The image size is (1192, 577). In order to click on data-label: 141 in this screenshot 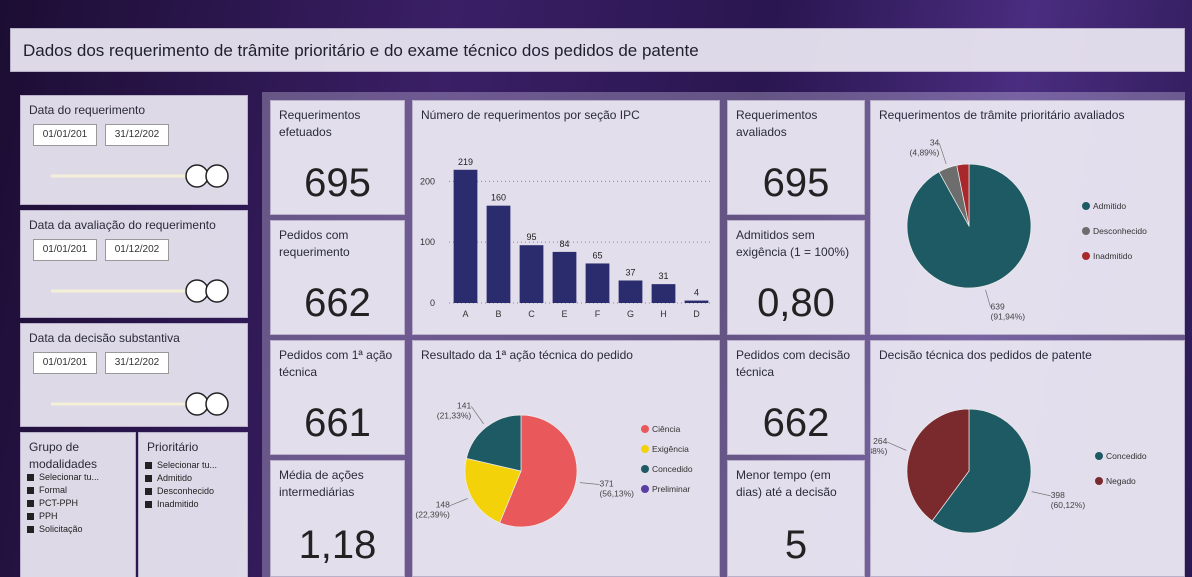, I will do `click(464, 405)`.